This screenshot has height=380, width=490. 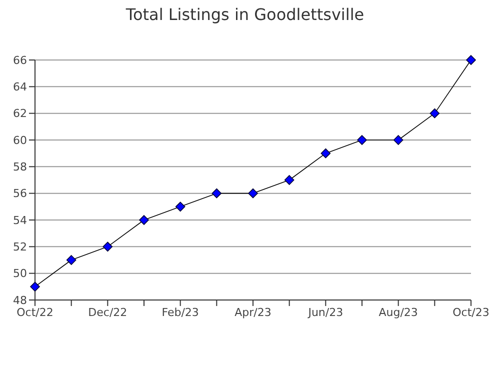 What do you see at coordinates (20, 113) in the screenshot?
I see `y-tick-label: 62` at bounding box center [20, 113].